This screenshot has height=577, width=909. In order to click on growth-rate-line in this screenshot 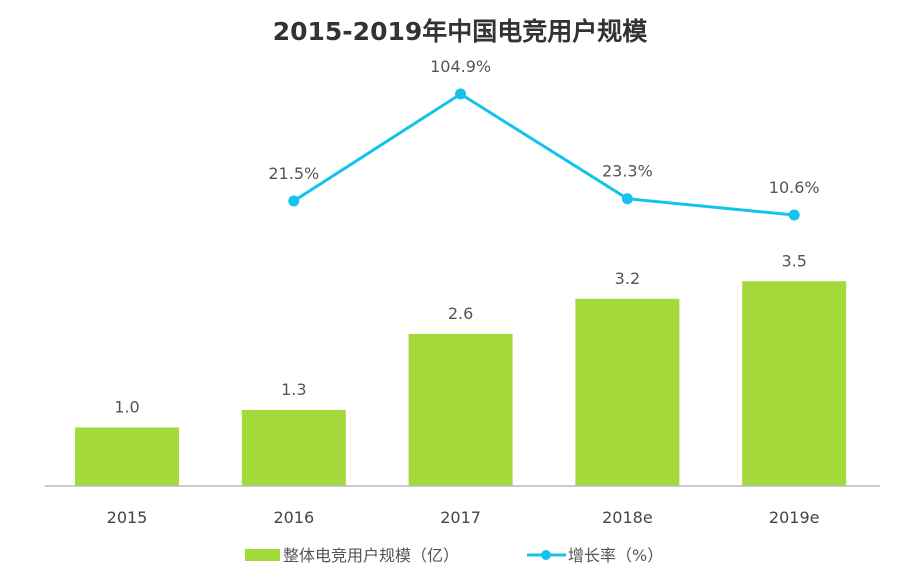, I will do `click(543, 154)`.